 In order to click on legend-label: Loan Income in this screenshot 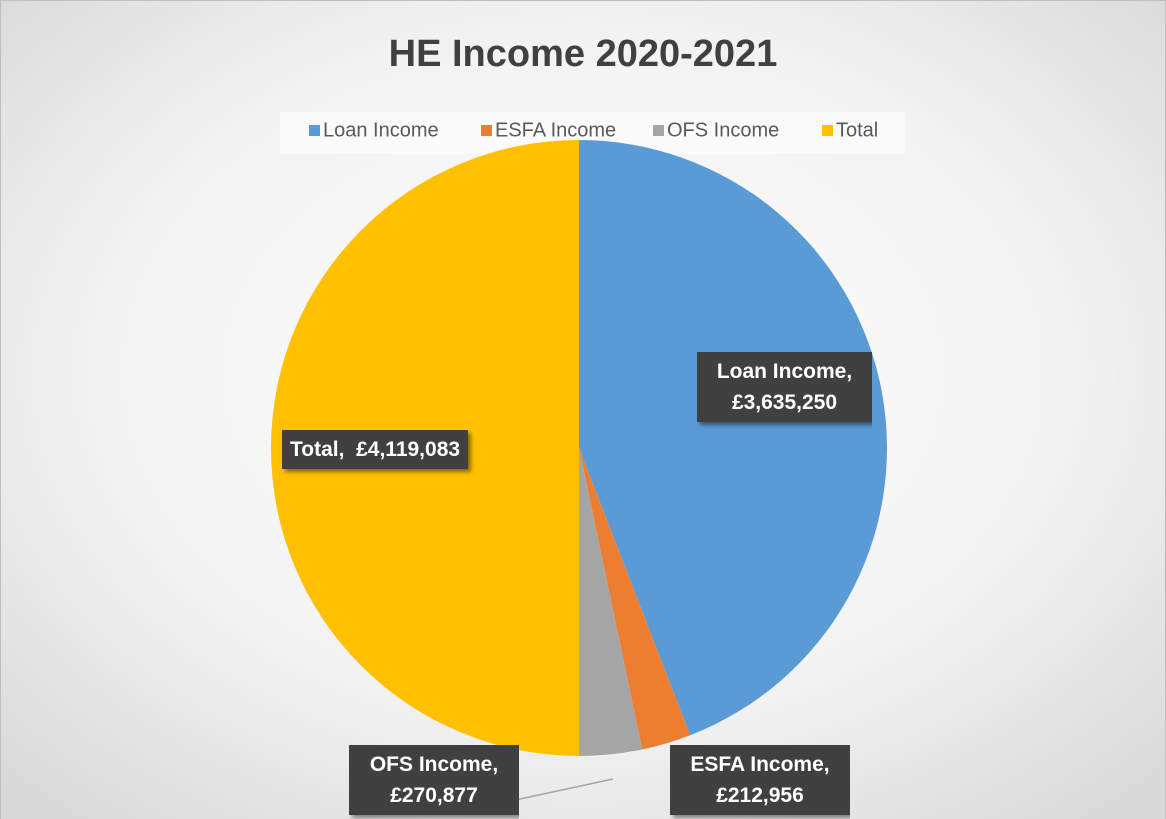, I will do `click(381, 130)`.